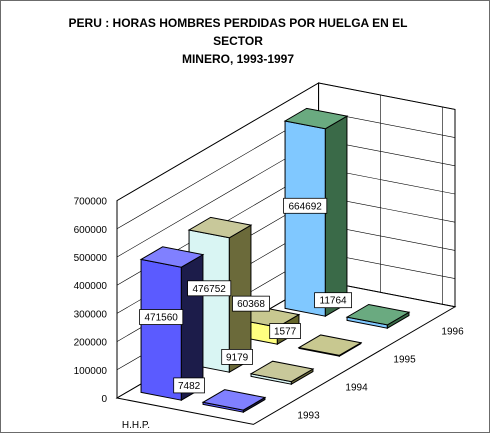 The height and width of the screenshot is (433, 490). Describe the element at coordinates (91, 343) in the screenshot. I see `y-tick-label: 200000` at that location.